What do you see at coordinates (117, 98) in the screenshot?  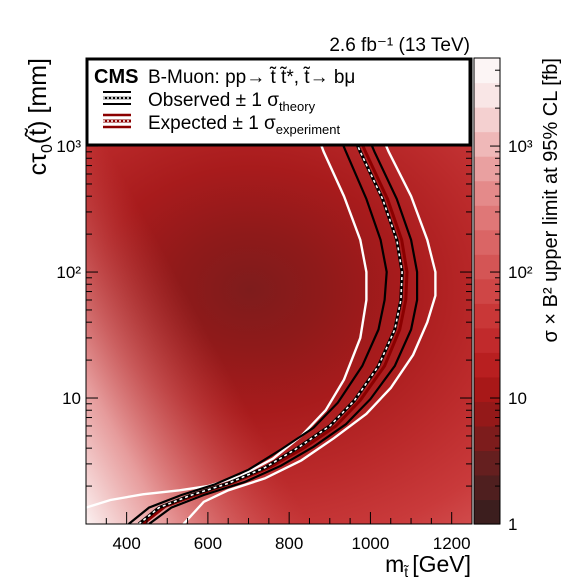 I see `legend-observed-marker` at bounding box center [117, 98].